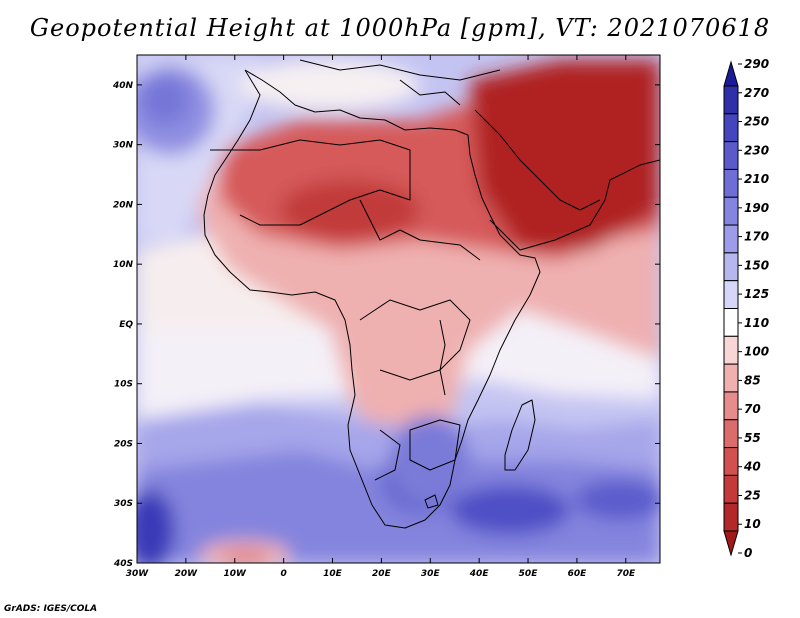 The width and height of the screenshot is (800, 618). I want to click on colorbar-label: 100, so click(756, 352).